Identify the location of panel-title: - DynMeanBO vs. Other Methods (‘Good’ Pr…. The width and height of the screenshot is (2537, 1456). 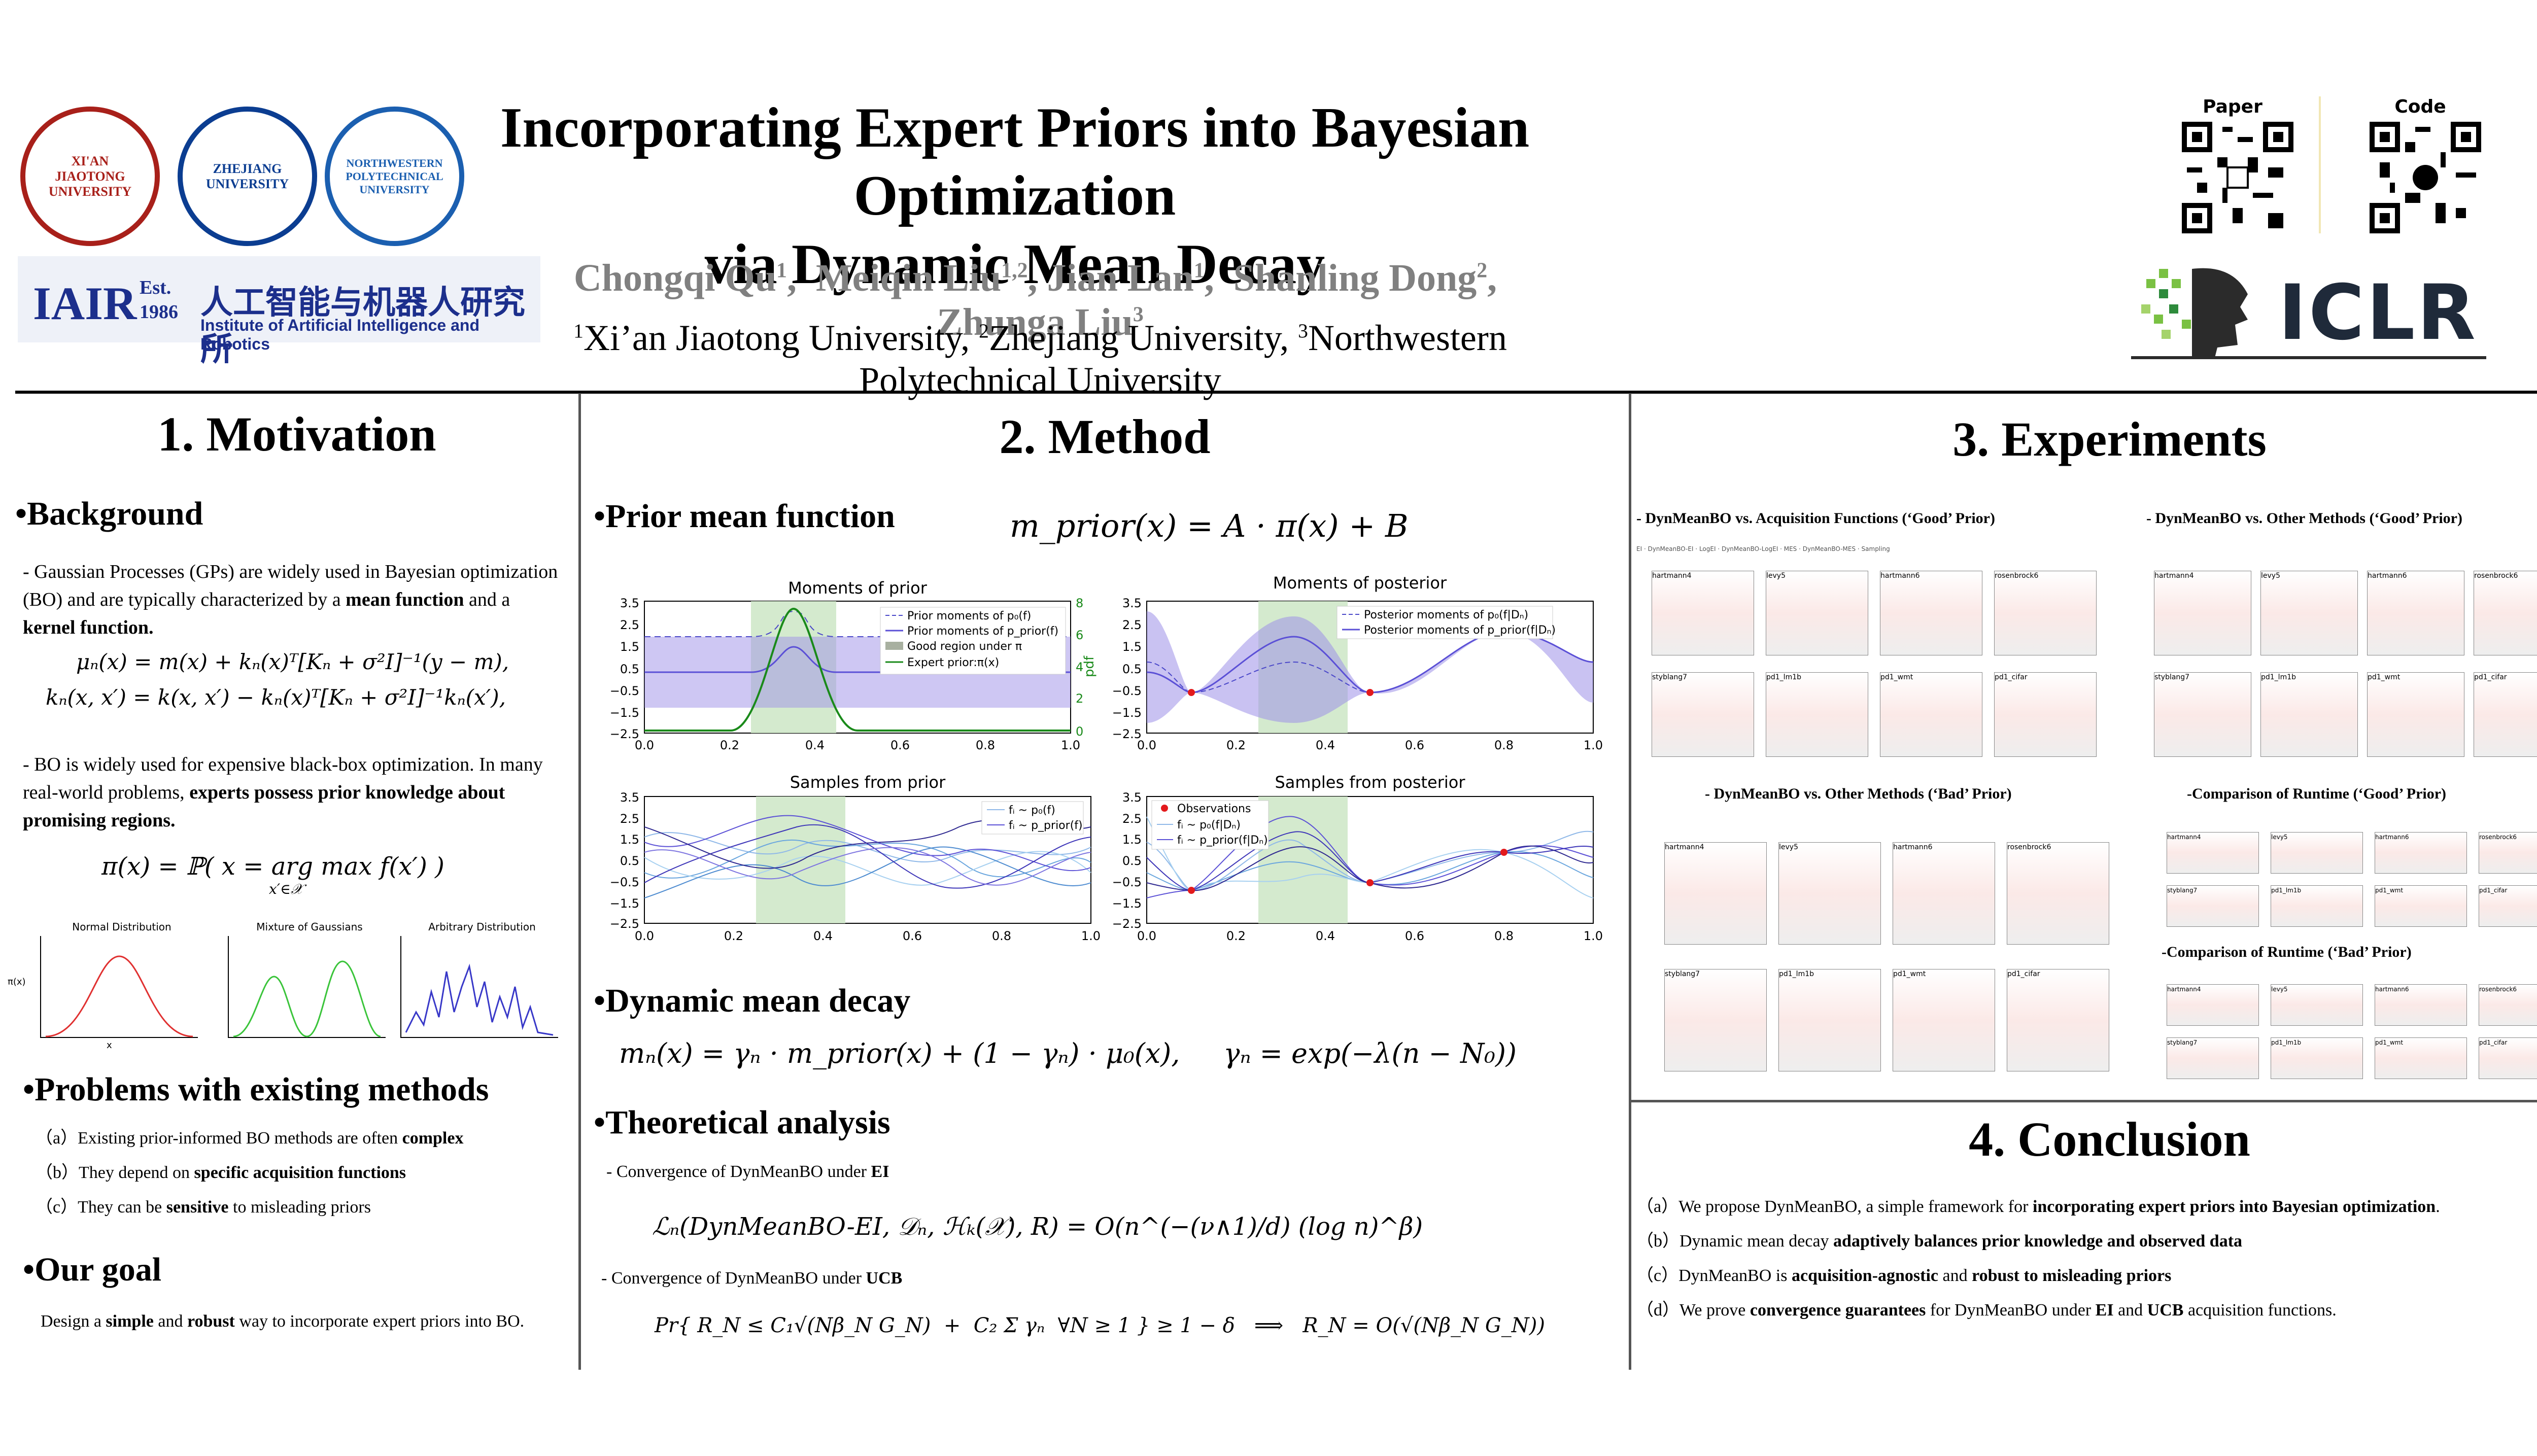
(2304, 518).